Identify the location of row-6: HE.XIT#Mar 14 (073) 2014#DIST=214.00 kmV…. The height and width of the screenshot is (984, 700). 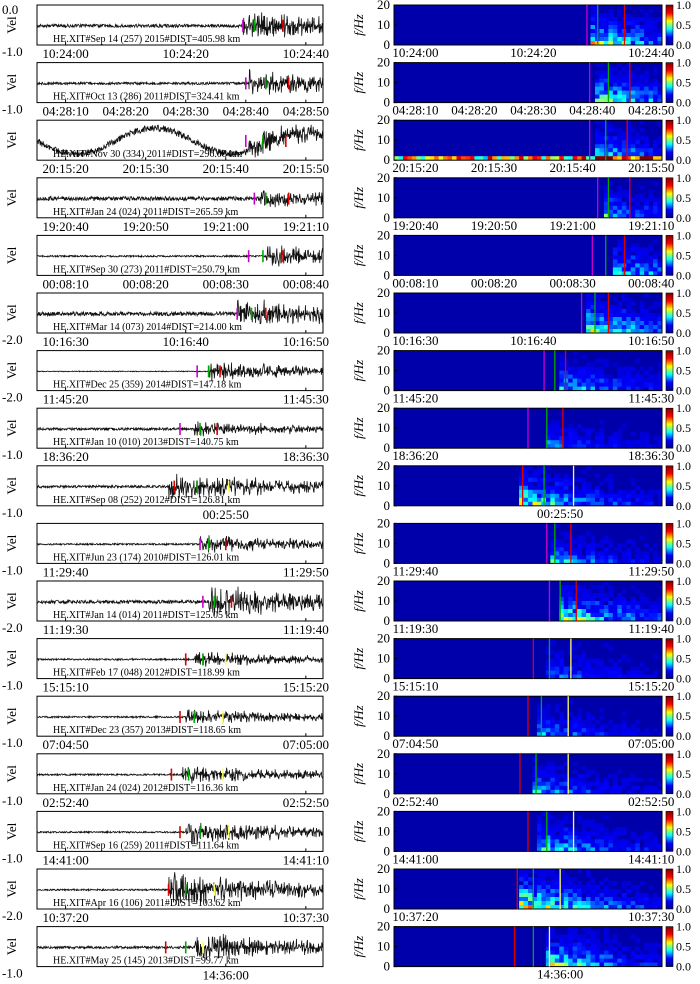
(346, 317).